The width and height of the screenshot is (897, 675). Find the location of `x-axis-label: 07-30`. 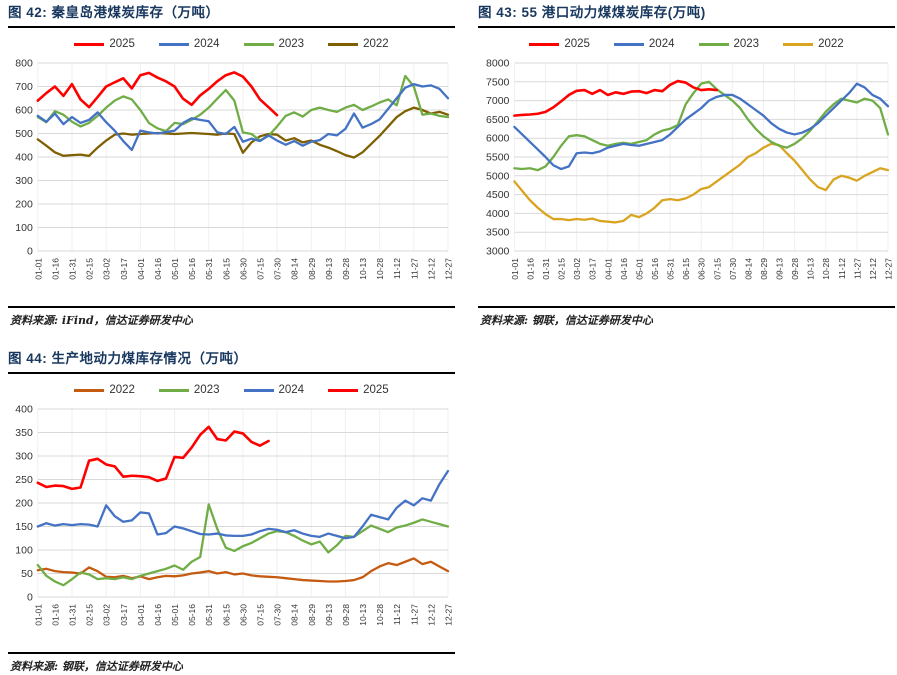

x-axis-label: 07-30 is located at coordinates (278, 269).